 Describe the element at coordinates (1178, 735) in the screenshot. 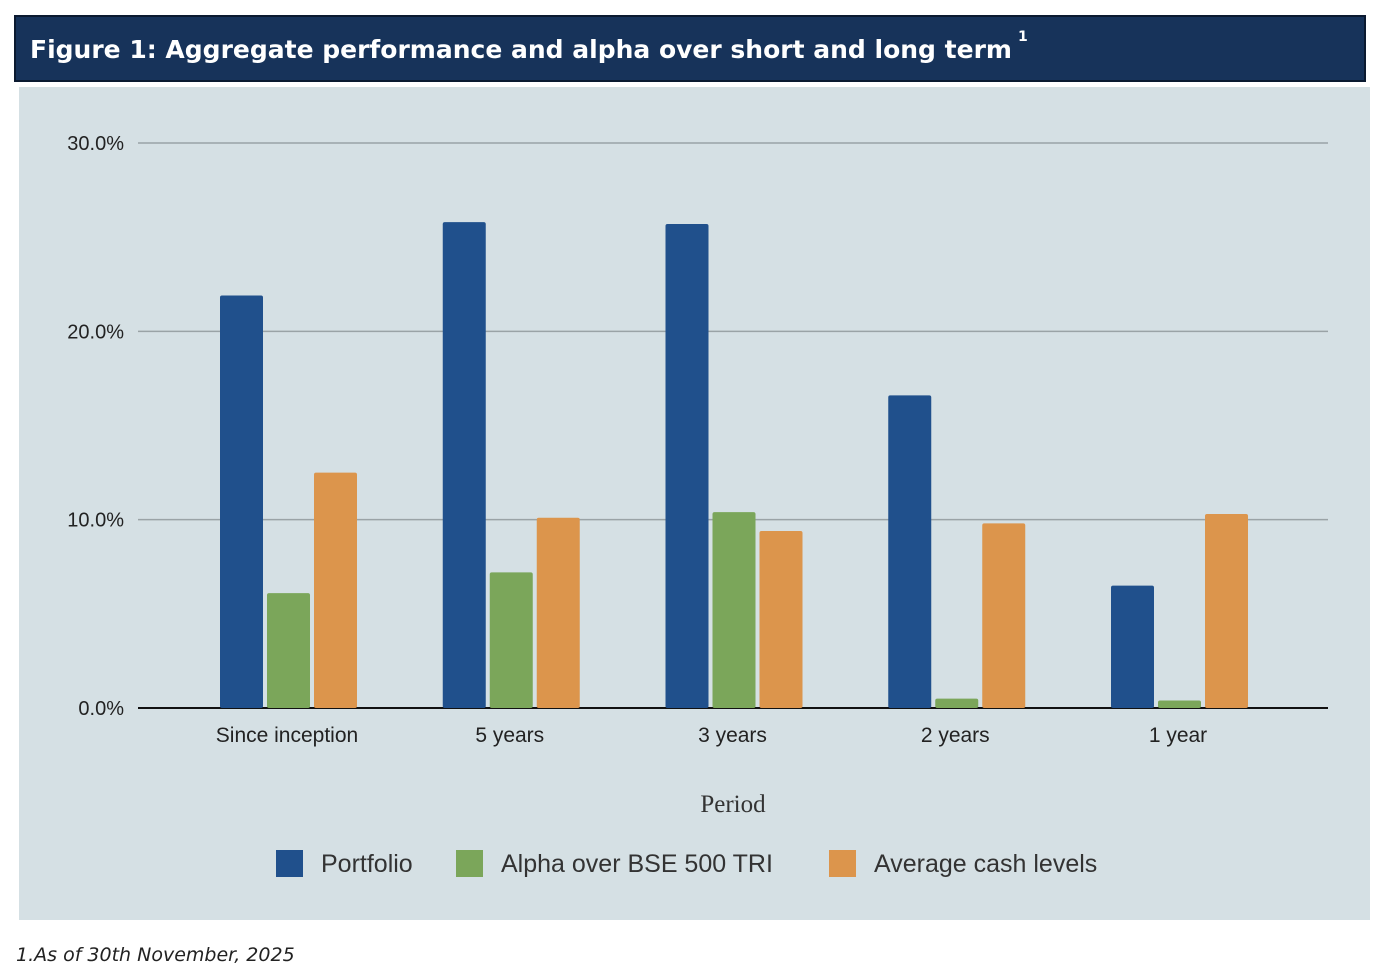

I see `x-tick-label: 1 year` at that location.